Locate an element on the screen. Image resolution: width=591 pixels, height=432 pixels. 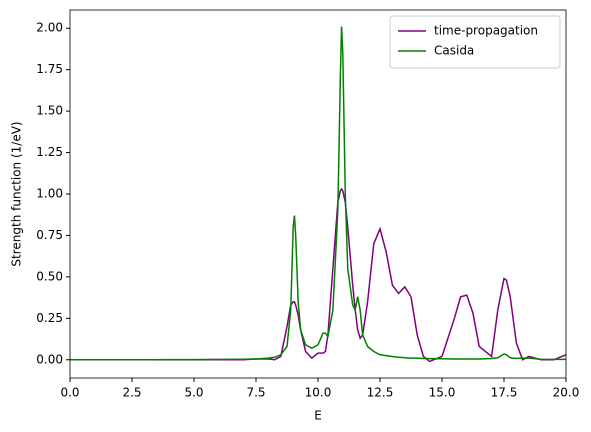
y-tick-label: 1.50 is located at coordinates (49, 111).